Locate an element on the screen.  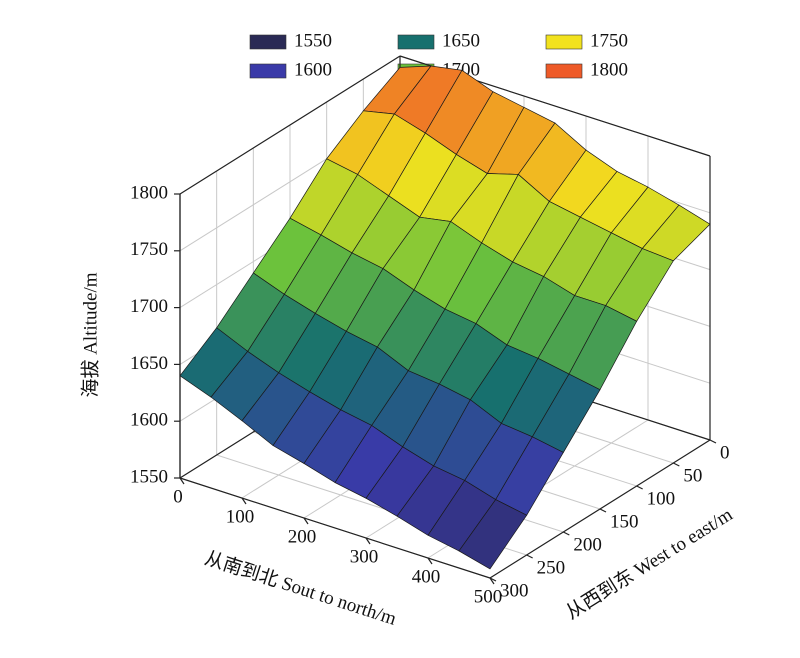
z-tick-label: 1700 is located at coordinates (149, 306).